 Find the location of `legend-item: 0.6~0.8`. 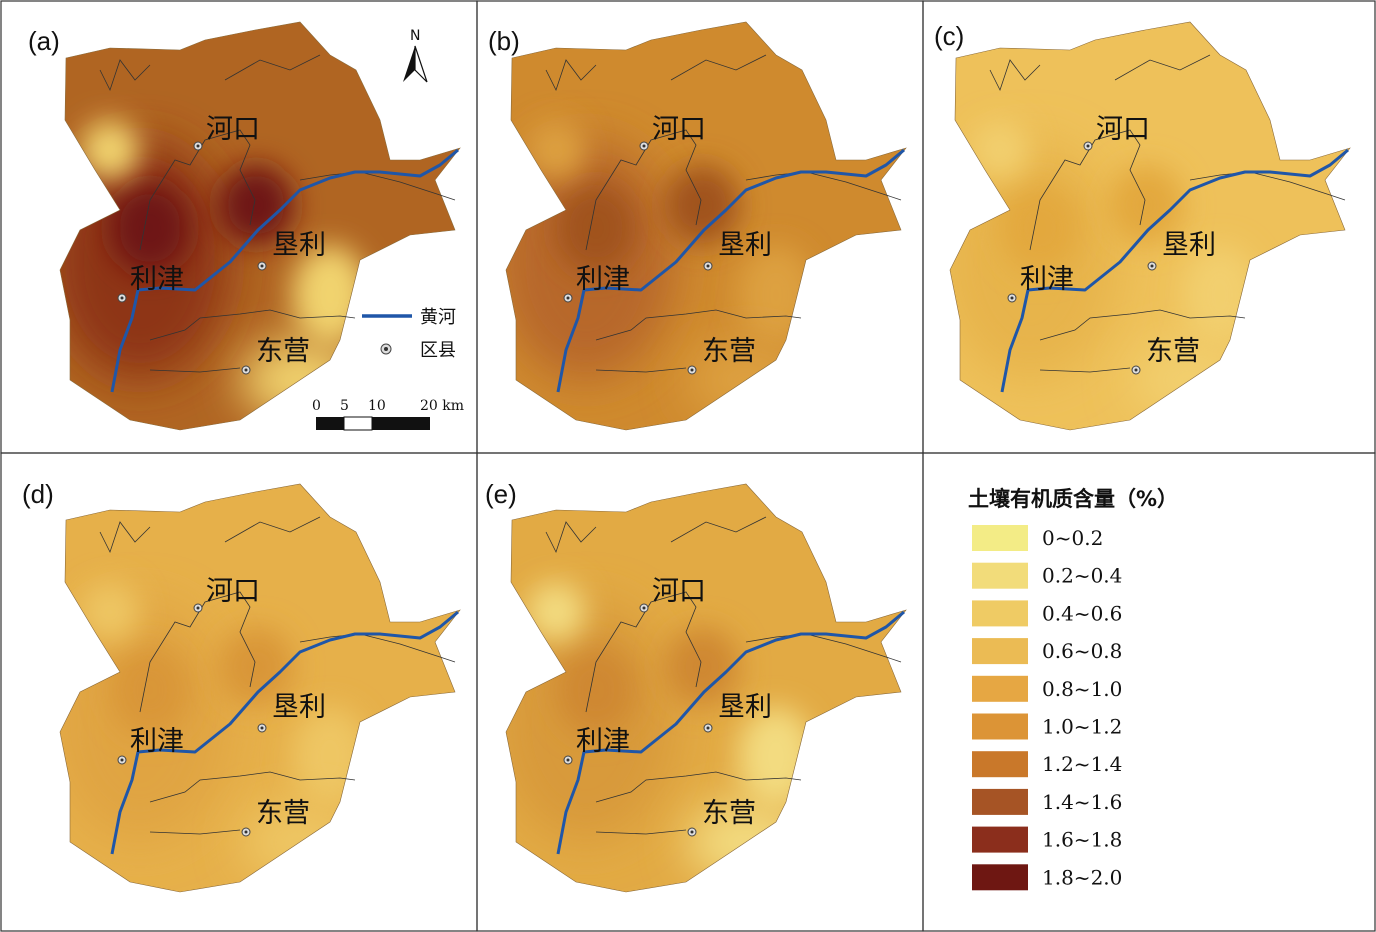

legend-item: 0.6~0.8 is located at coordinates (1047, 651).